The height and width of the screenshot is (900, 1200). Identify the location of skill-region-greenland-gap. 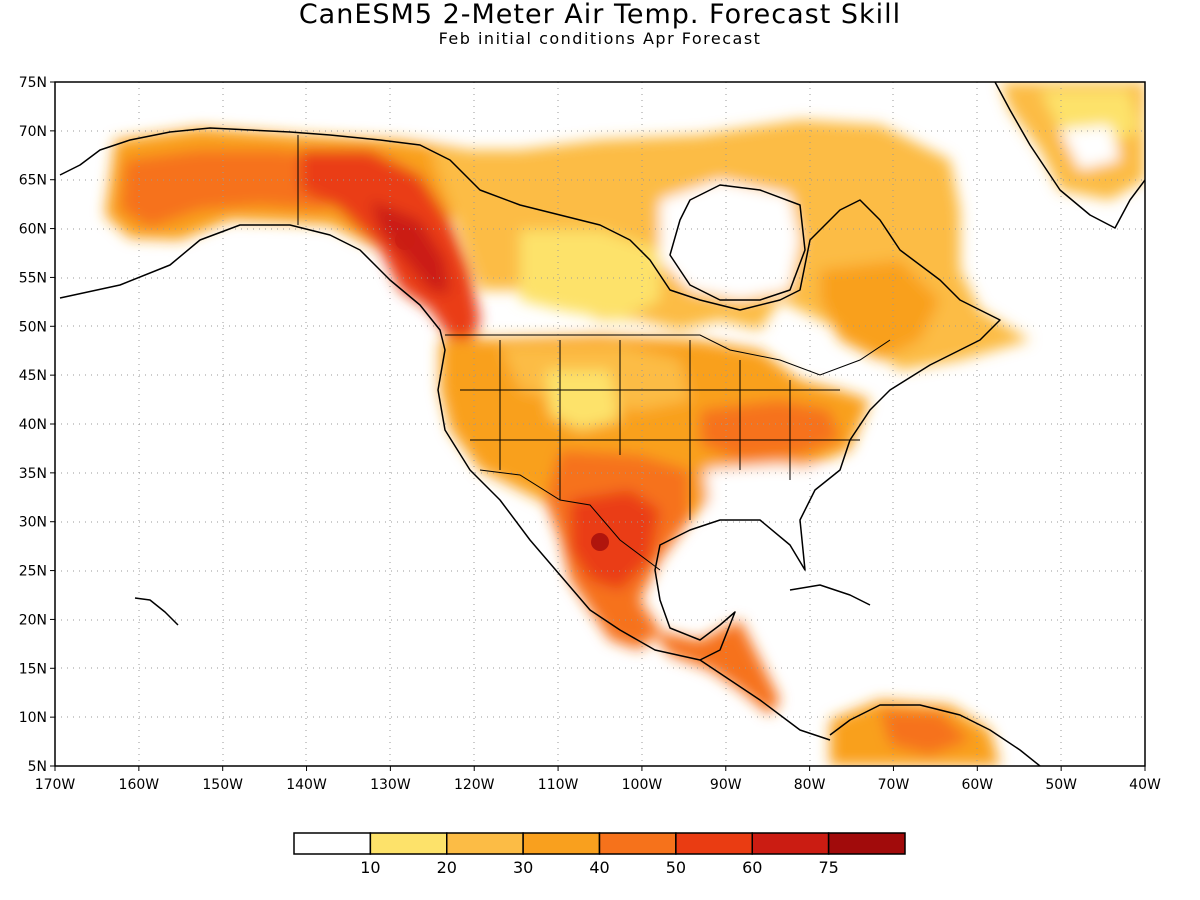
(1090, 147).